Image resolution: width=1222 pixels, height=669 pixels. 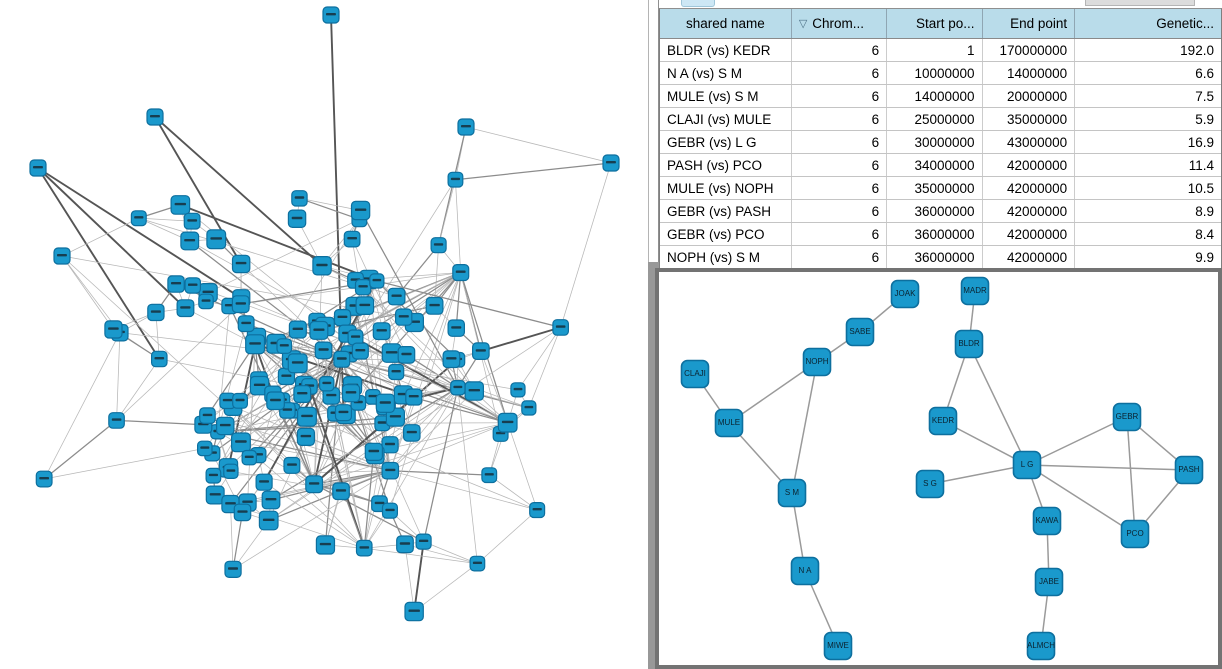 What do you see at coordinates (940, 257) in the screenshot?
I see `table-row: NOPH (vs) S M 6 36000000 42000000 9.9` at bounding box center [940, 257].